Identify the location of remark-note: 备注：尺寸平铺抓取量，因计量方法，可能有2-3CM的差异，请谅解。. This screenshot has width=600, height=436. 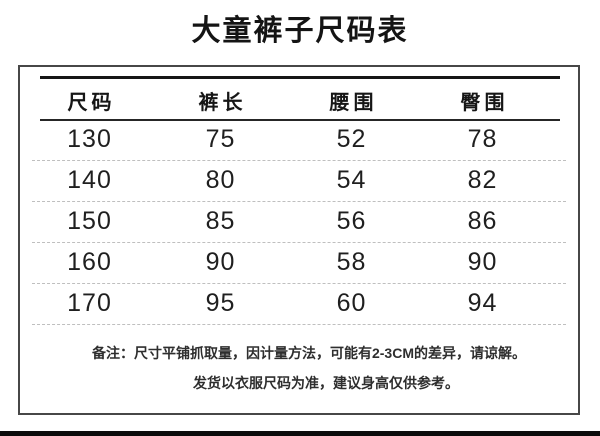
(308, 353).